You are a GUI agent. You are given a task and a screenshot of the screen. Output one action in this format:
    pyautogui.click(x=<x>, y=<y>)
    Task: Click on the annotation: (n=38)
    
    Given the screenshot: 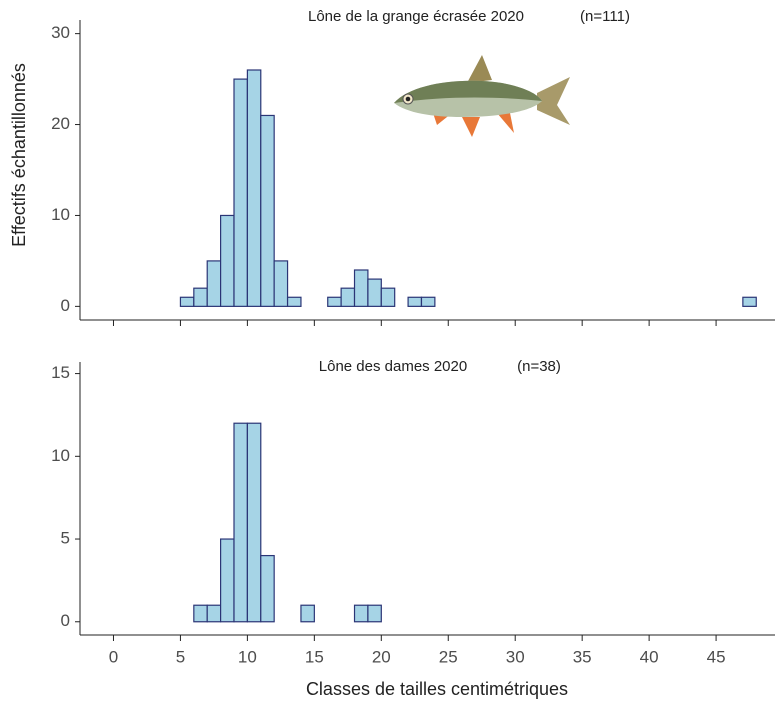 What is the action you would take?
    pyautogui.click(x=539, y=366)
    